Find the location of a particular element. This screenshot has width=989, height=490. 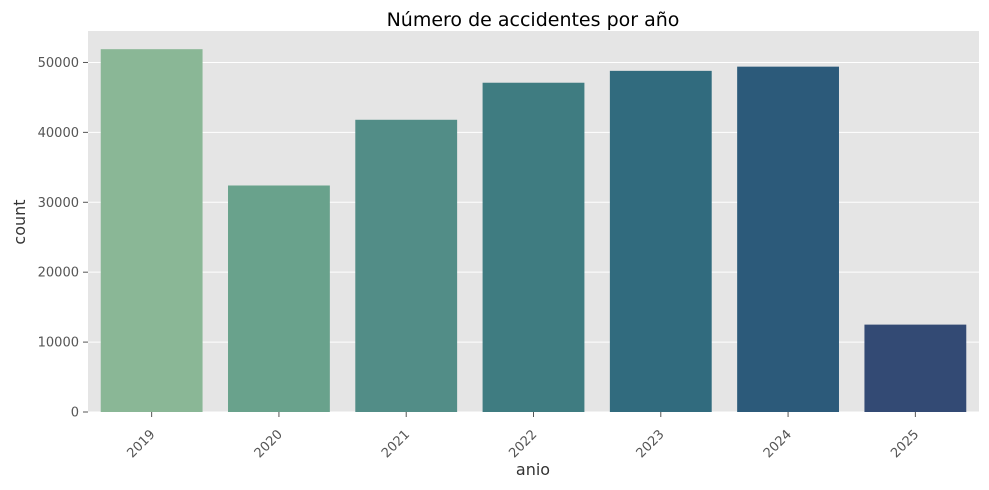

bar-2025 is located at coordinates (915, 368).